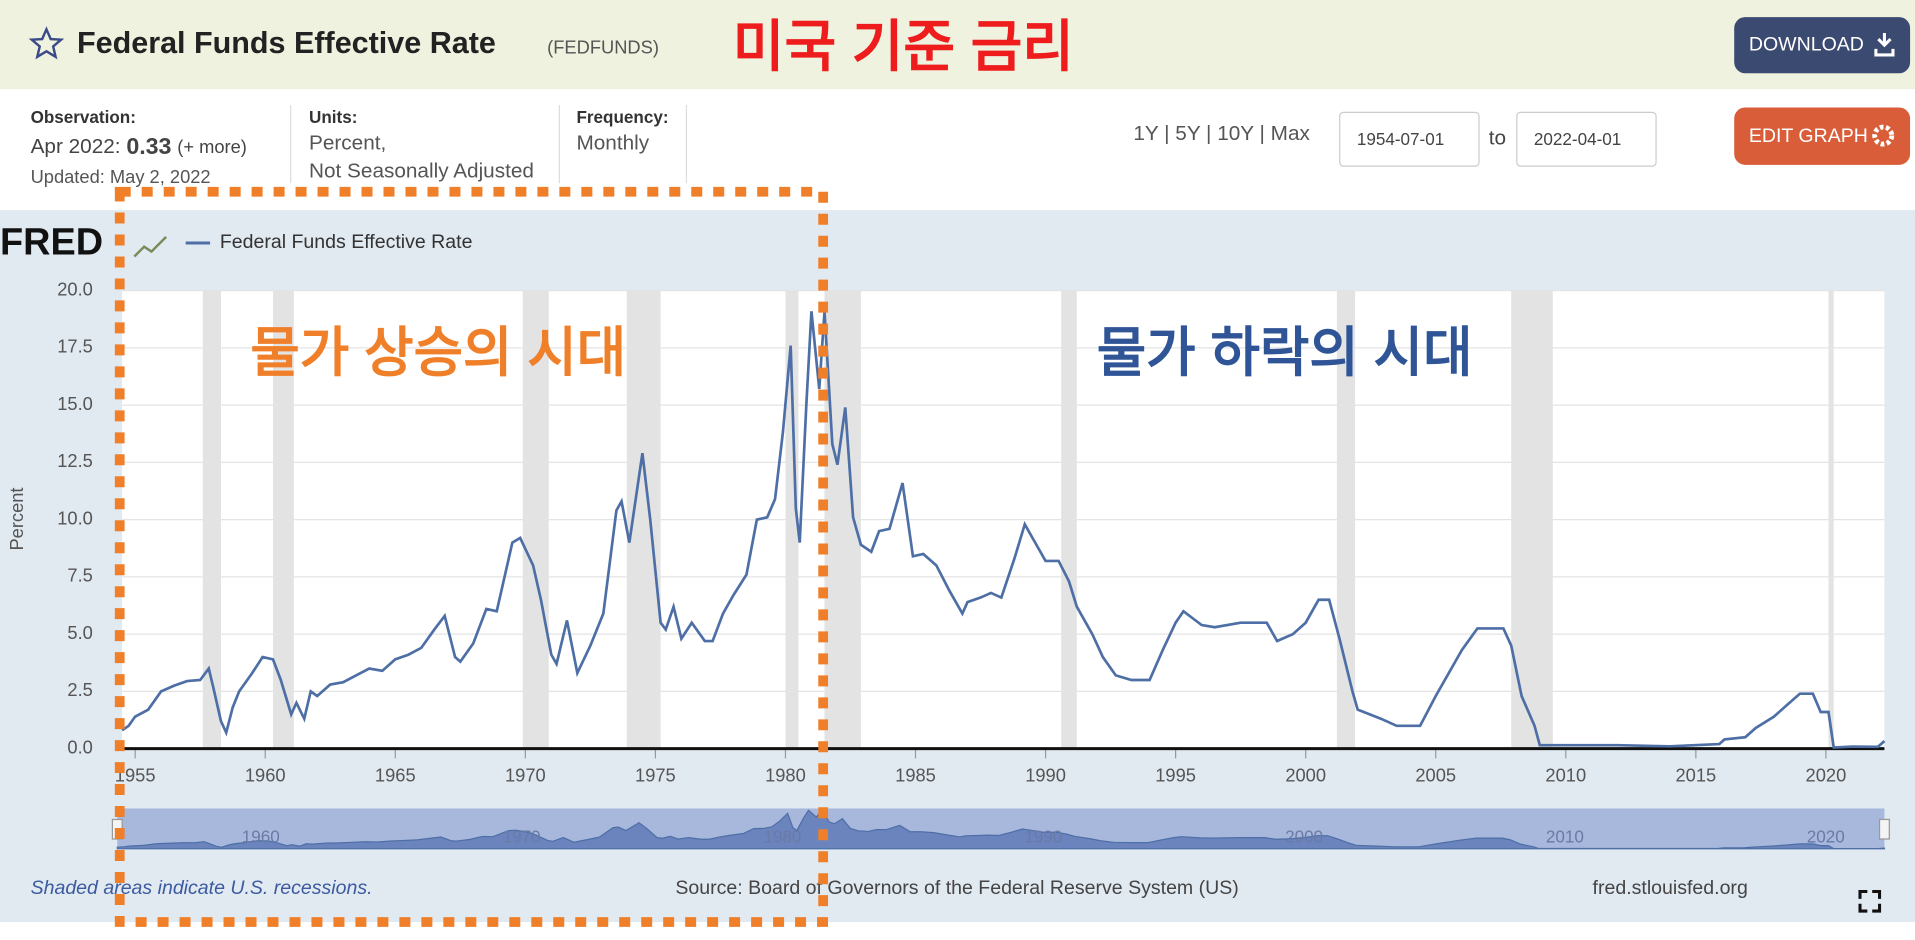 The image size is (1915, 940). I want to click on title: Federal Funds Effective Rate, so click(286, 43).